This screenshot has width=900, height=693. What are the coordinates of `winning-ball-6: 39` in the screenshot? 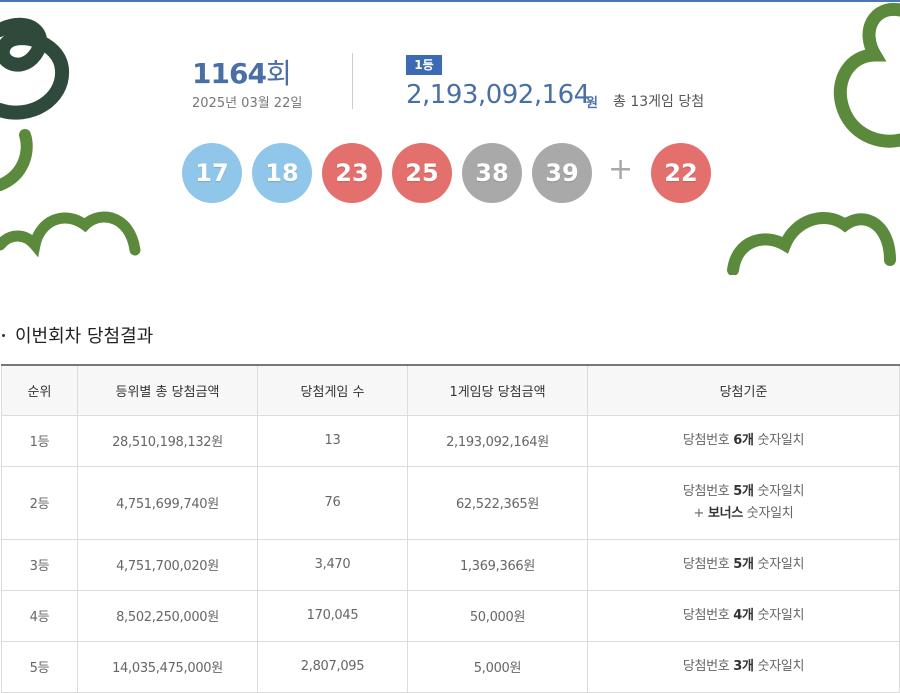 It's located at (562, 173).